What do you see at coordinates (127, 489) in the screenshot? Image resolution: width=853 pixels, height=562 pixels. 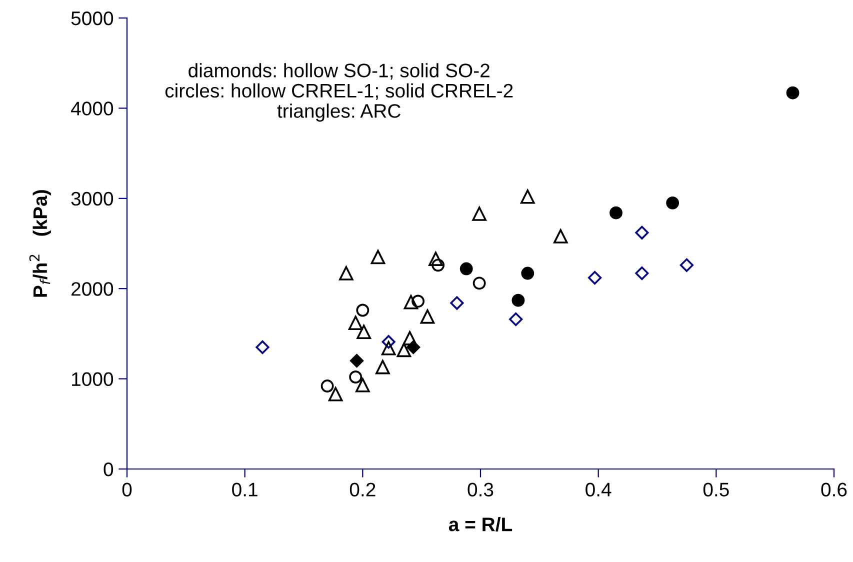 I see `x-tick-label: 0` at bounding box center [127, 489].